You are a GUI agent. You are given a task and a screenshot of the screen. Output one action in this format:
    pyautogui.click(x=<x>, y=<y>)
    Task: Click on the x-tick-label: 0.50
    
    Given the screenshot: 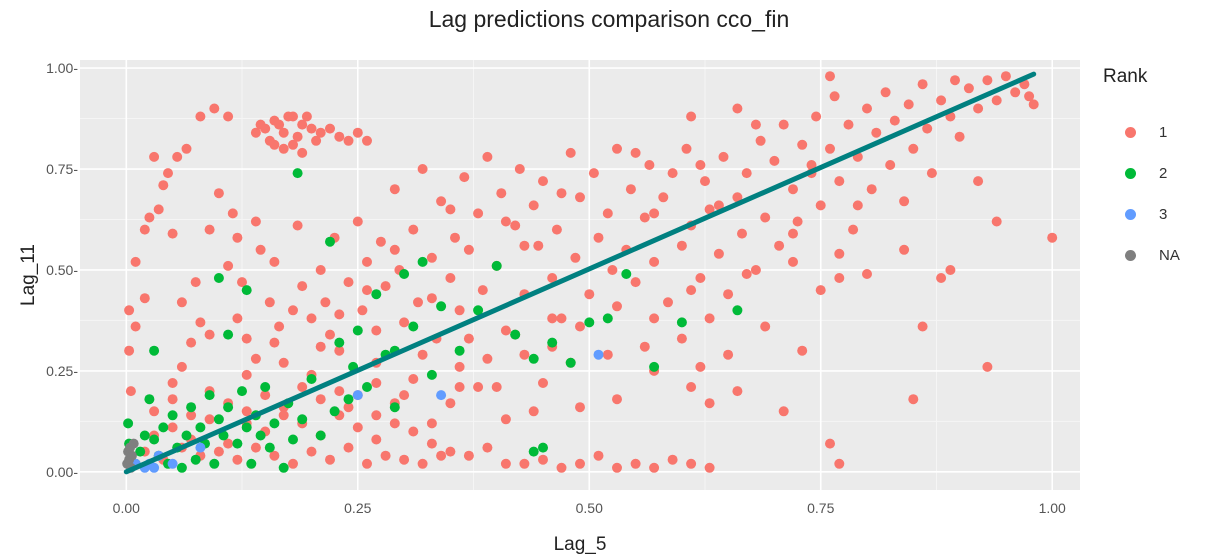 What is the action you would take?
    pyautogui.click(x=589, y=508)
    